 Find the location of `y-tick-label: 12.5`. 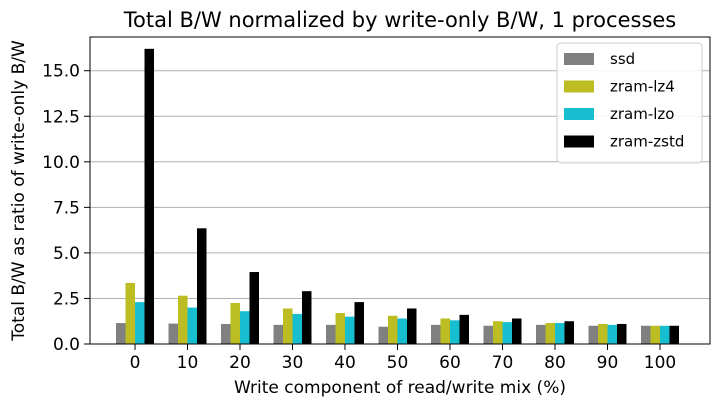

y-tick-label: 12.5 is located at coordinates (61, 117).